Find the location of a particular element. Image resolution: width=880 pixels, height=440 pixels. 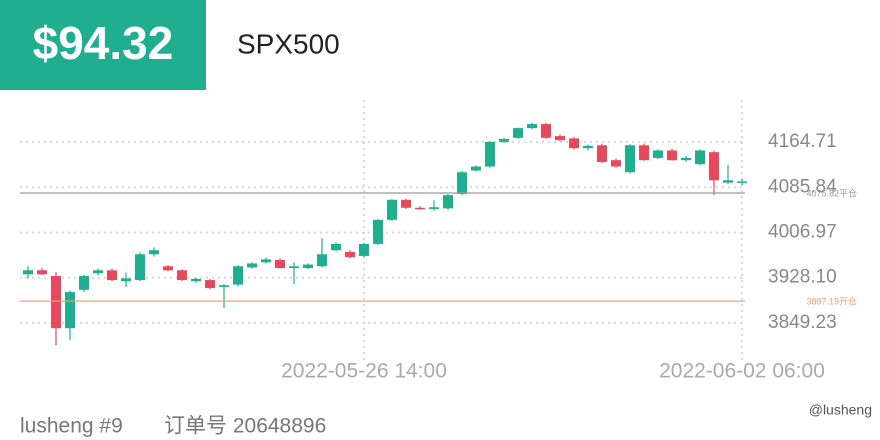

y-tick-label: 4085.84 is located at coordinates (802, 186).